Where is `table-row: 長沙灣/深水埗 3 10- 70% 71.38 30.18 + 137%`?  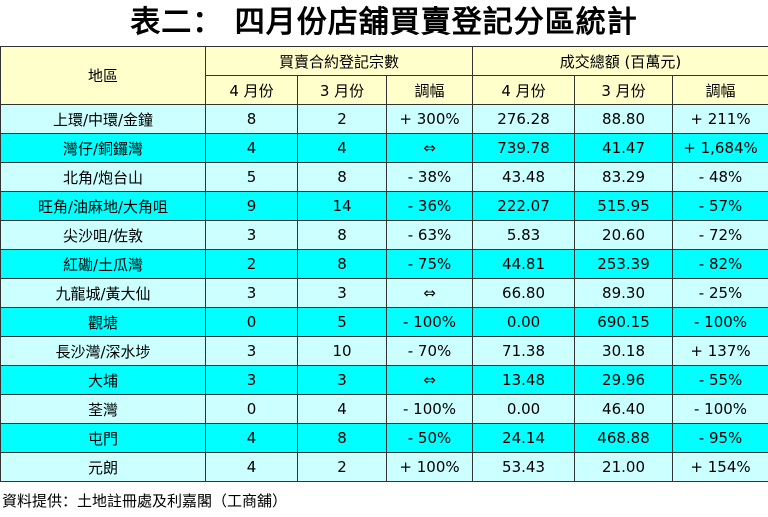
table-row: 長沙灣/深水埗 3 10- 70% 71.38 30.18 + 137% is located at coordinates (384, 351).